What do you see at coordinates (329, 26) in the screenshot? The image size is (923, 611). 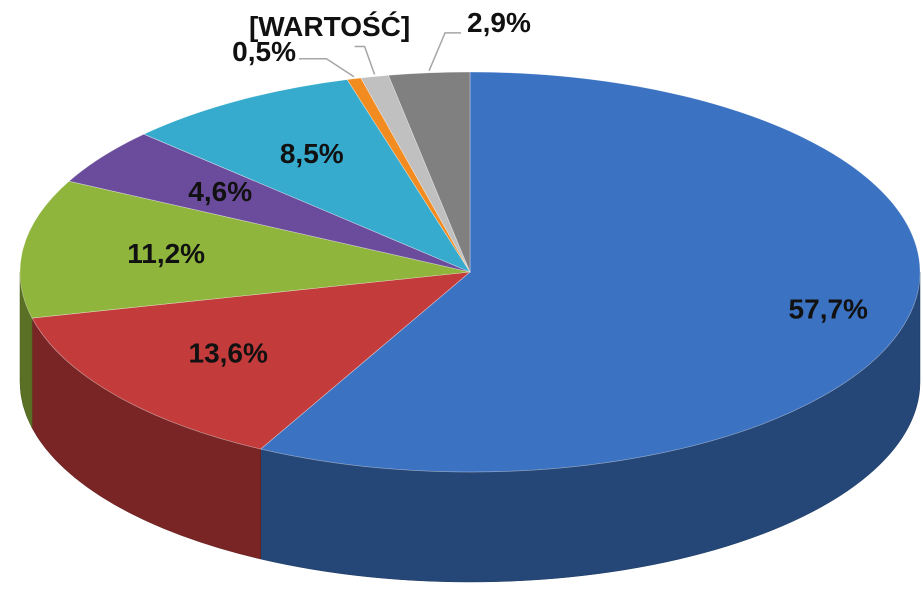 I see `data-label: [WARTOŚĆ]` at bounding box center [329, 26].